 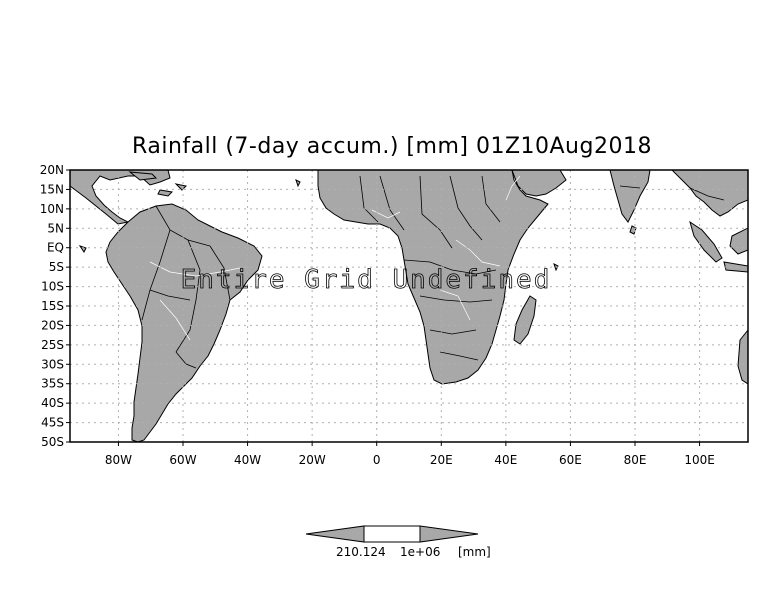 I want to click on india-landmass, so click(x=630, y=196).